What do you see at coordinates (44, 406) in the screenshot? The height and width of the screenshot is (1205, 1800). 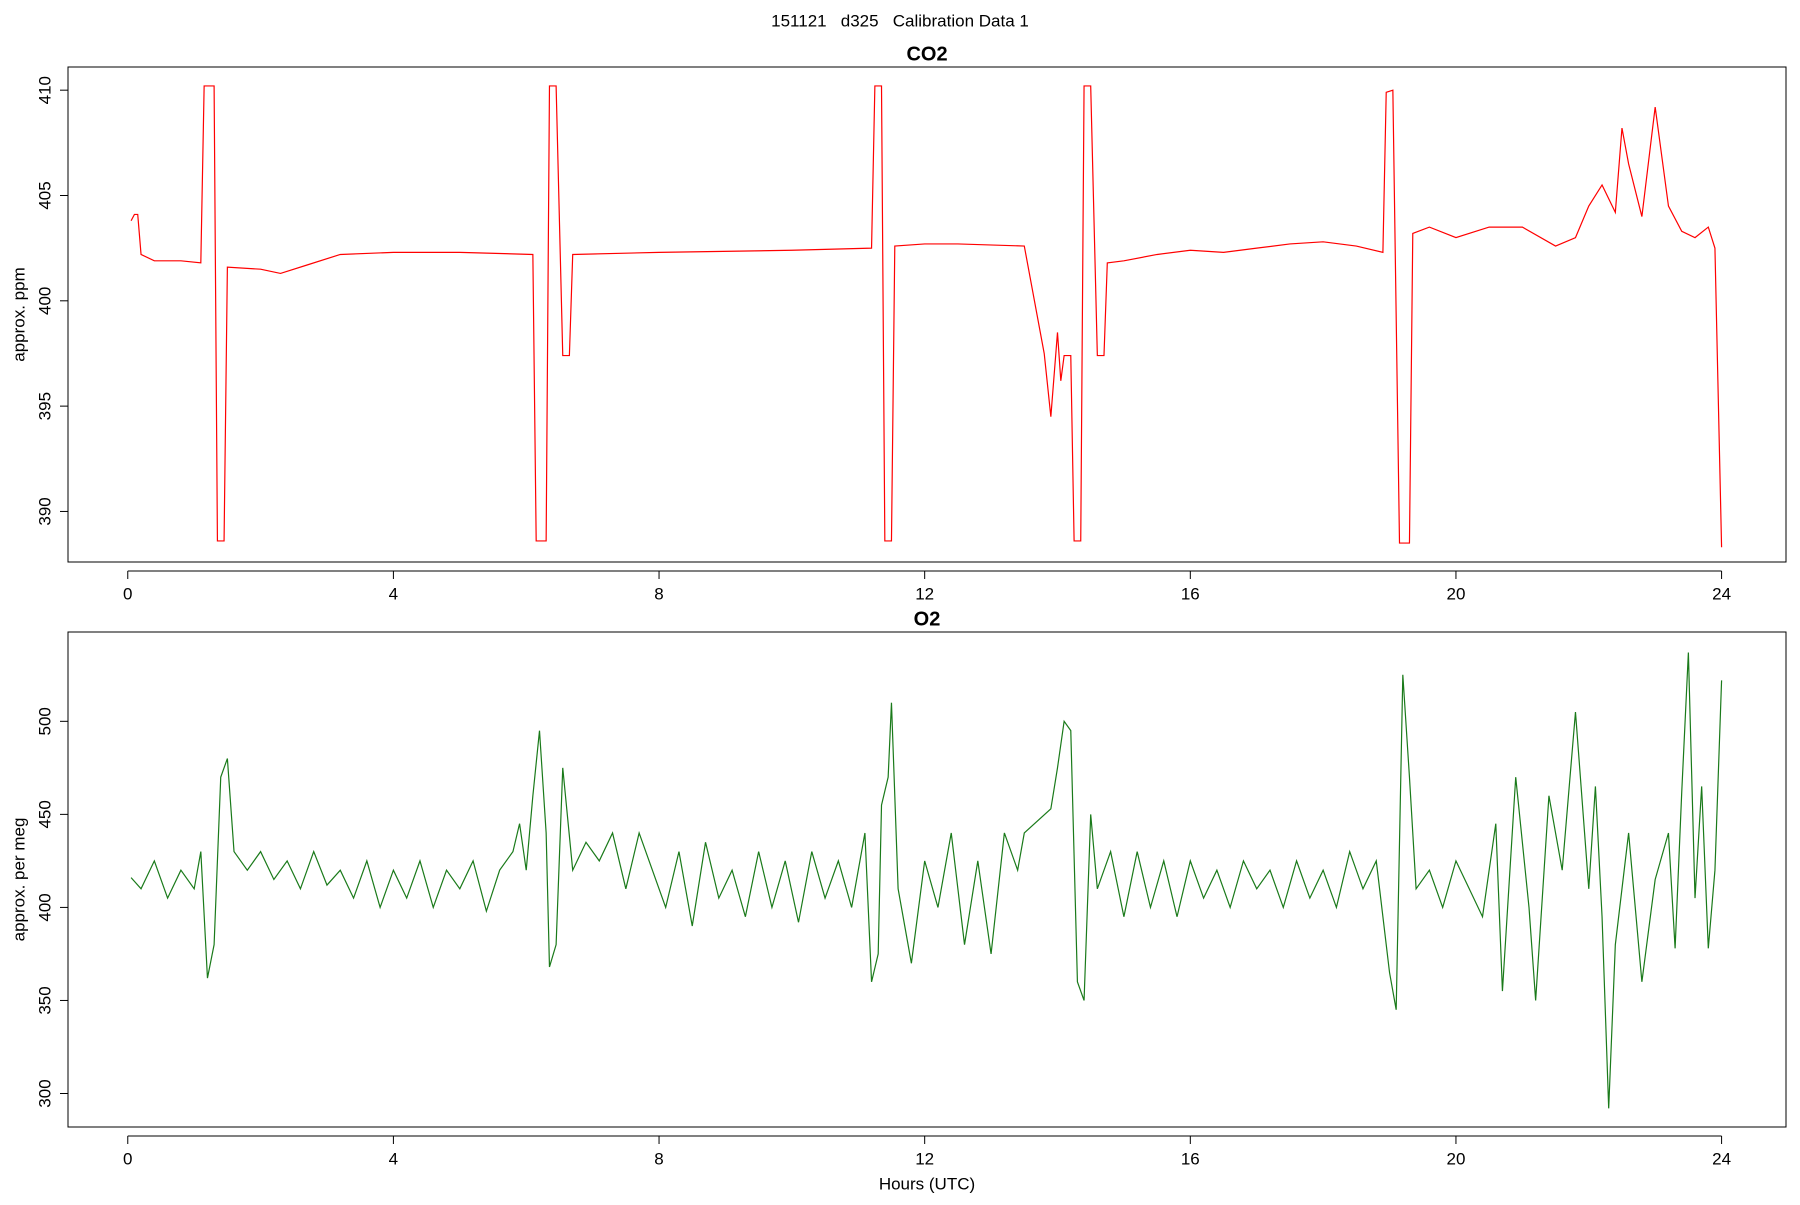 I see `y-tick-label: 395` at bounding box center [44, 406].